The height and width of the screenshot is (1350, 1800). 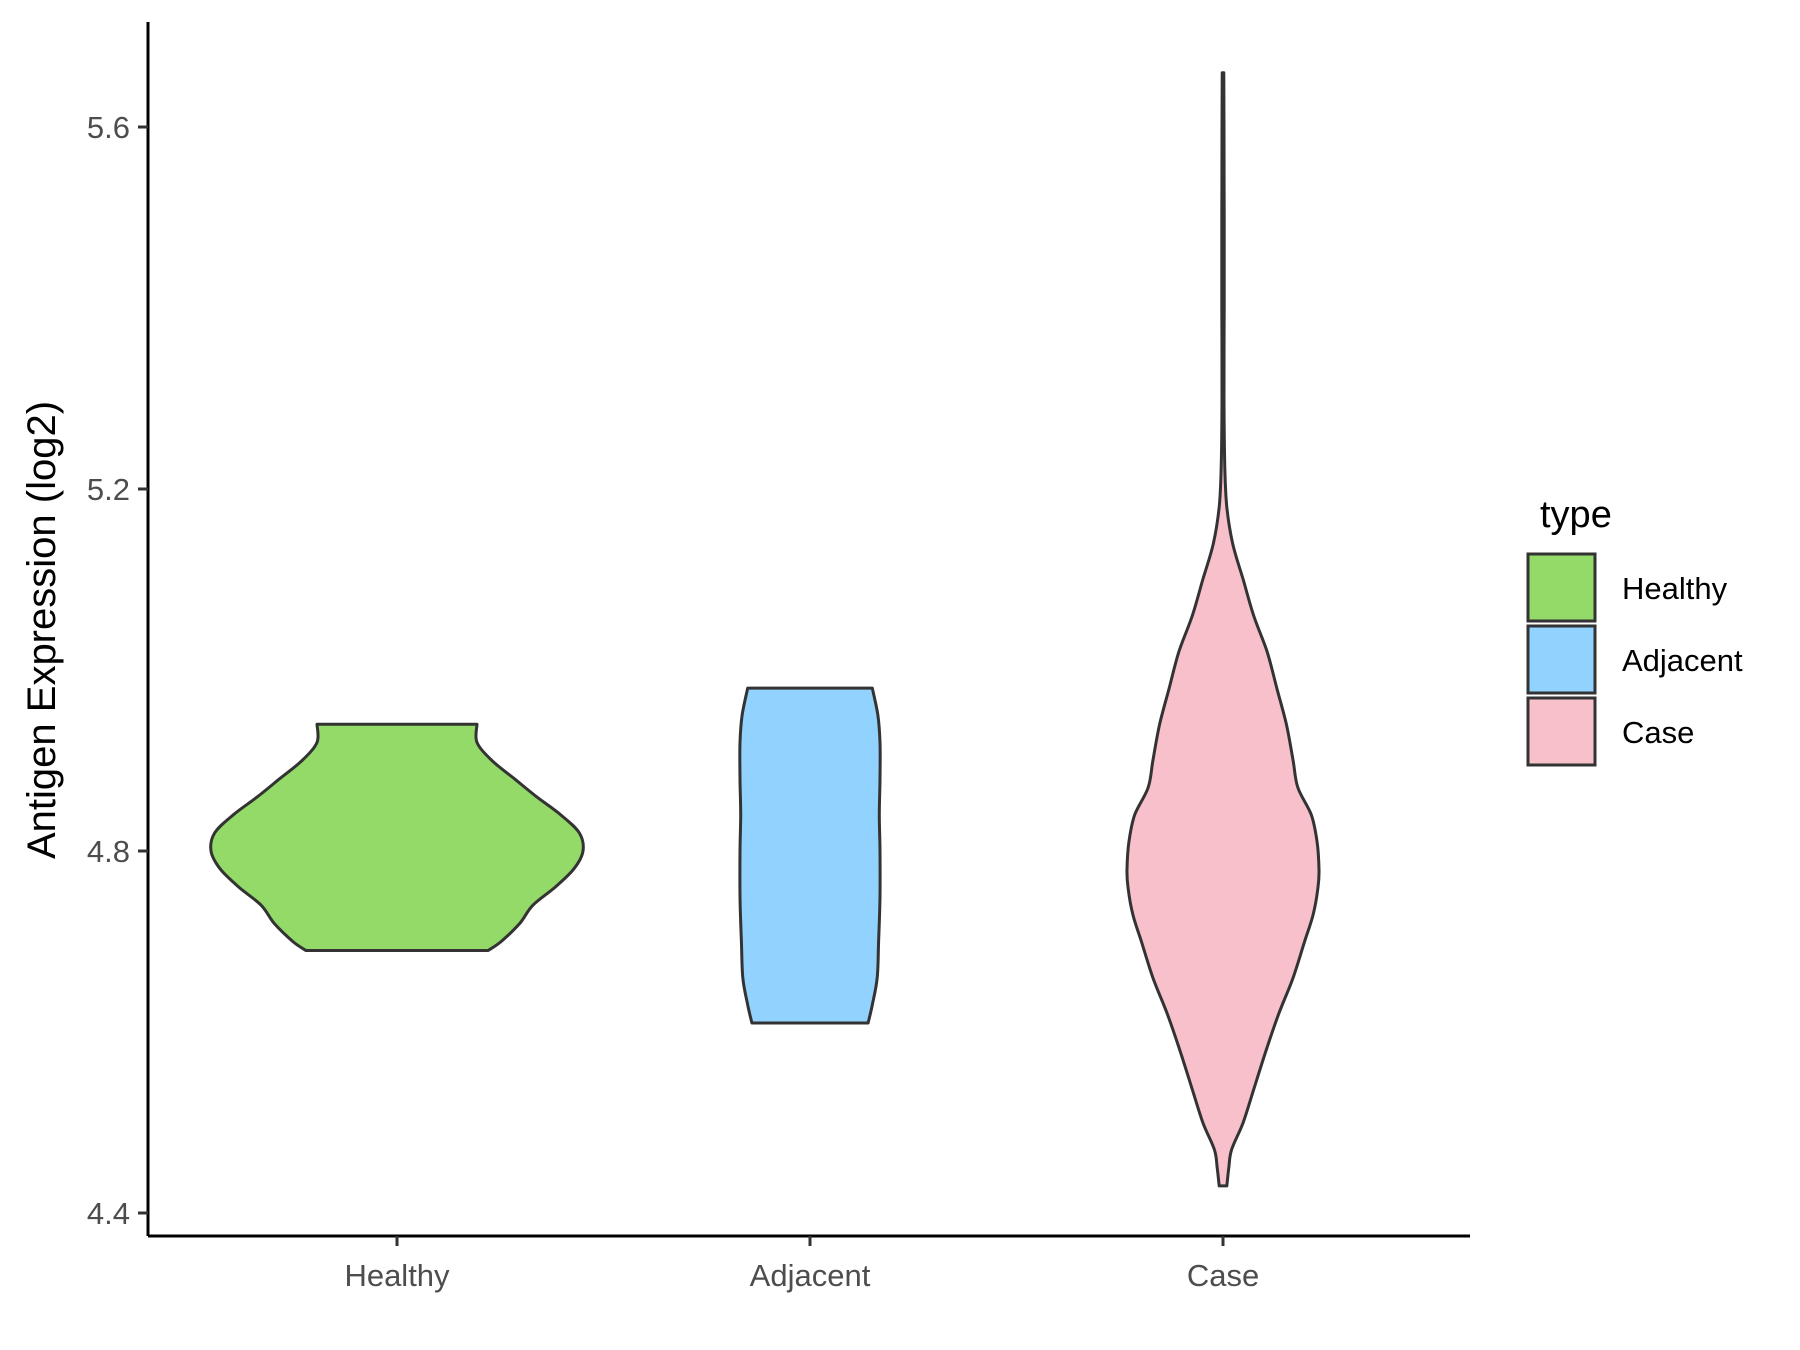 What do you see at coordinates (1561, 659) in the screenshot?
I see `legend-swatch-adjacent` at bounding box center [1561, 659].